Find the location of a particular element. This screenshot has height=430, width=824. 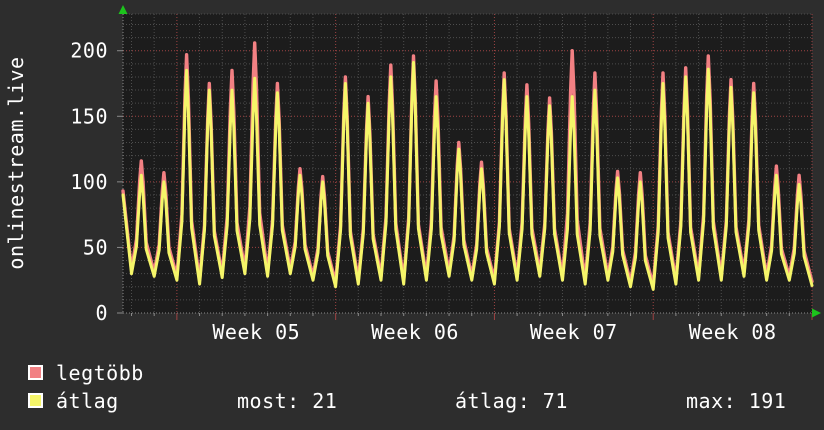

x-tick-label-week: Week 05 is located at coordinates (256, 332).